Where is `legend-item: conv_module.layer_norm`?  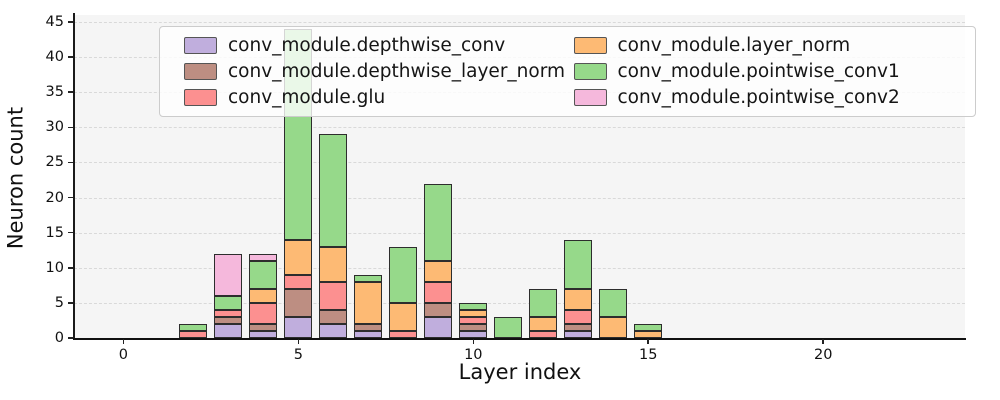 legend-item: conv_module.layer_norm is located at coordinates (768, 45).